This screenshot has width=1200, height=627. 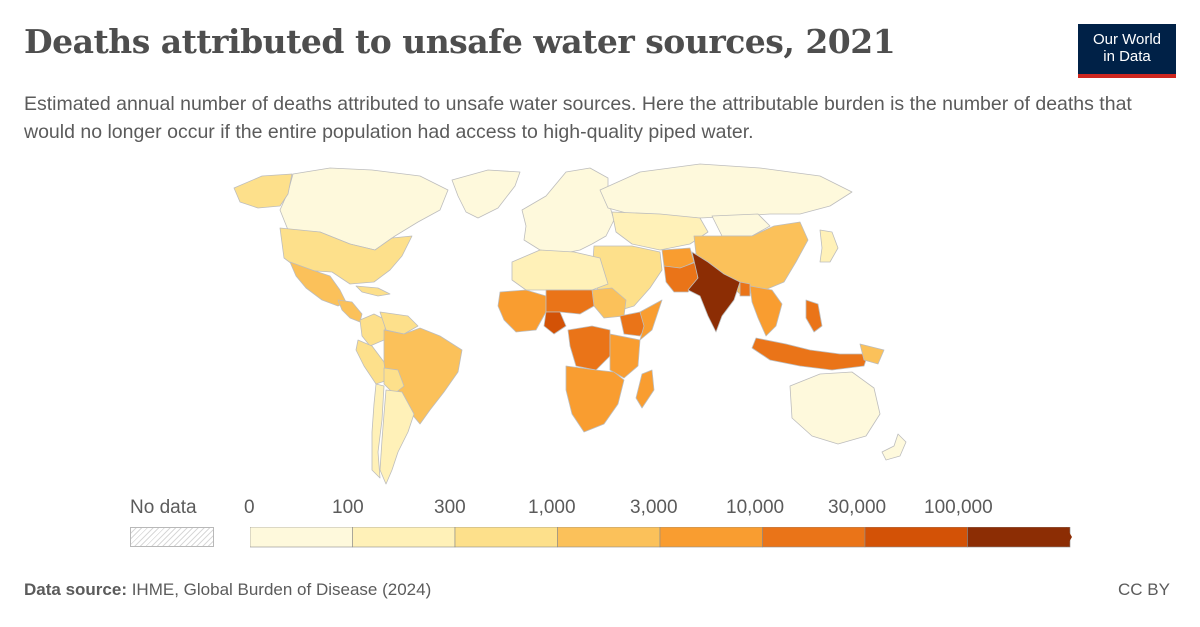 I want to click on map-region-north-africa, so click(x=560, y=270).